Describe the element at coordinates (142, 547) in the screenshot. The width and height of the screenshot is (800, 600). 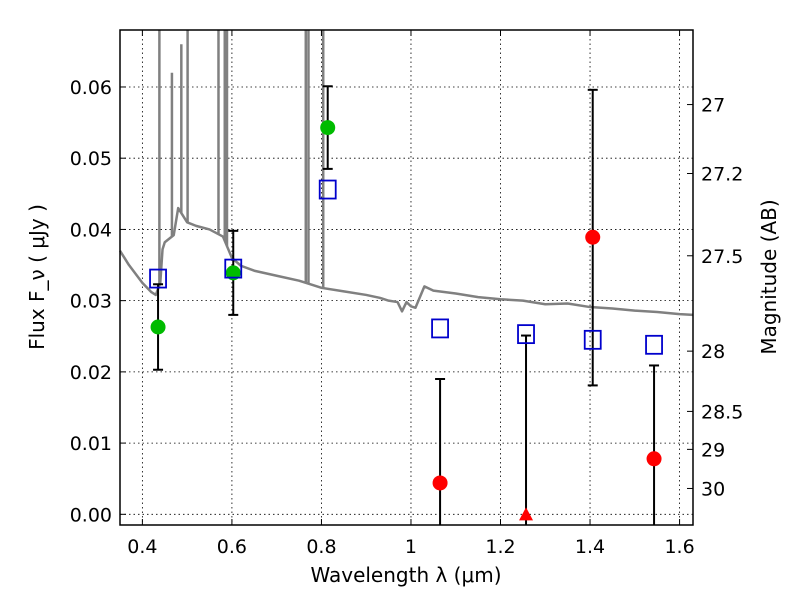
I see `x-tick-label: 0.4` at that location.